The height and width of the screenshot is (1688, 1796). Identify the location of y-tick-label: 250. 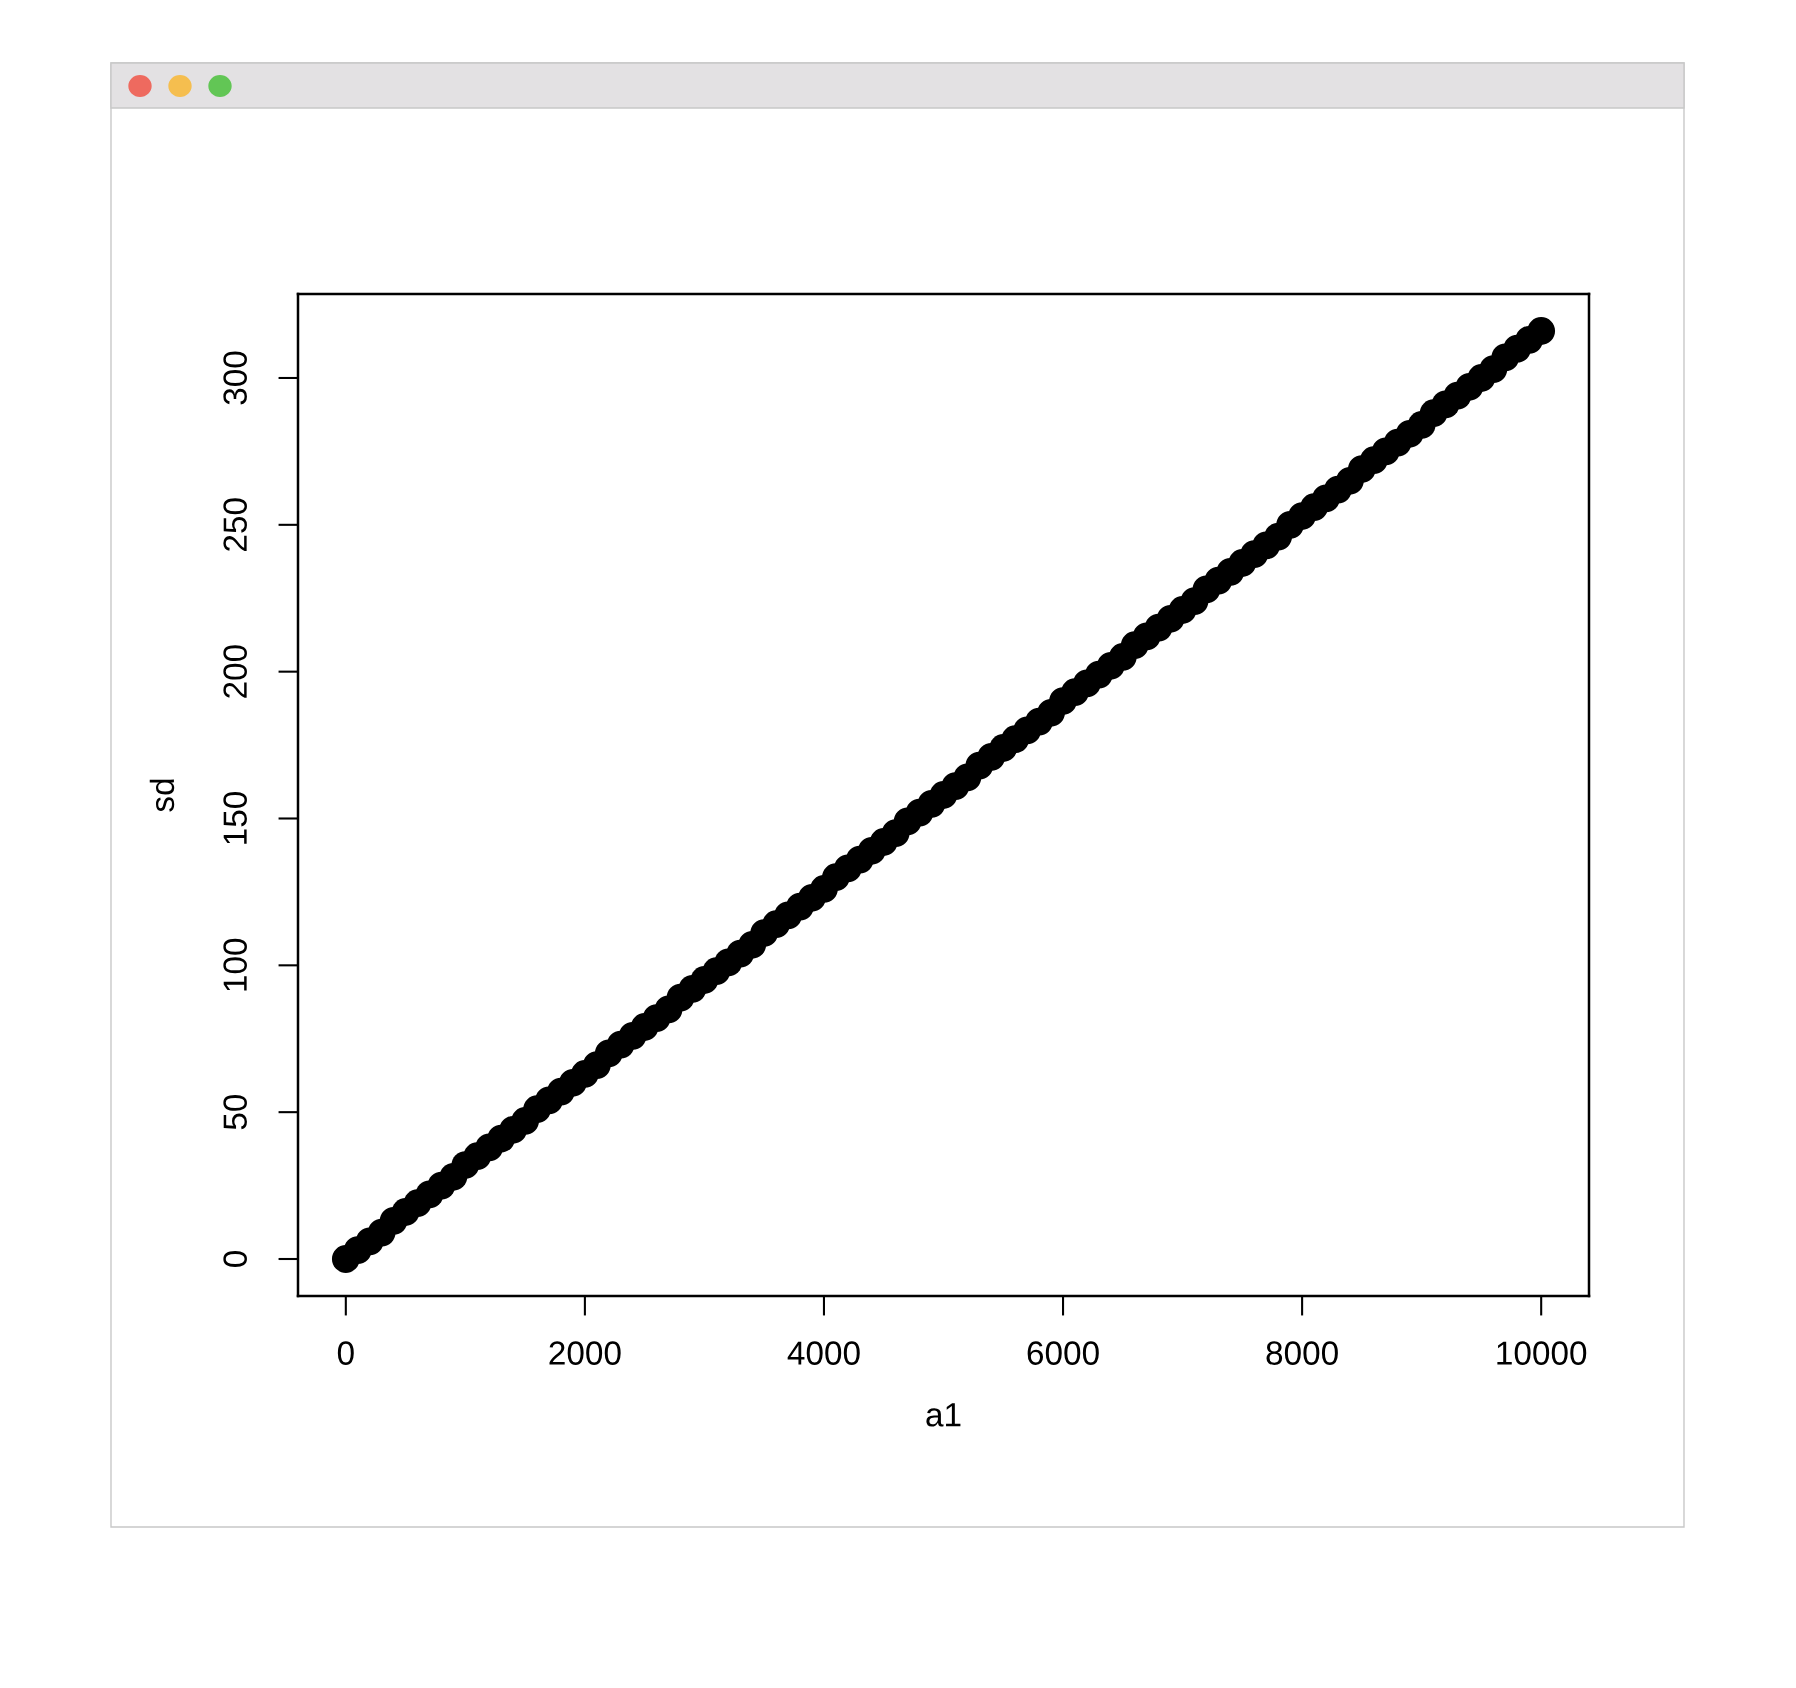
(235, 524).